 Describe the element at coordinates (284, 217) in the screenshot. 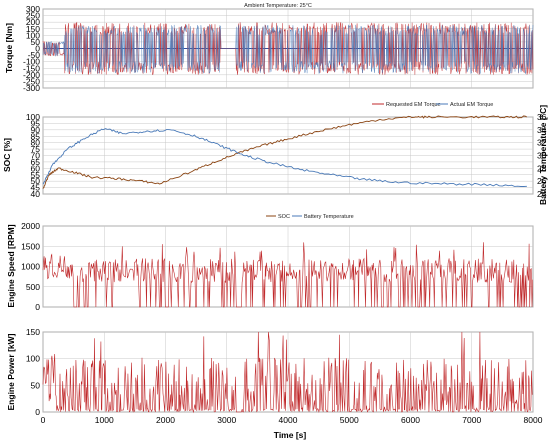

I see `legend-soc-label: SOC` at that location.